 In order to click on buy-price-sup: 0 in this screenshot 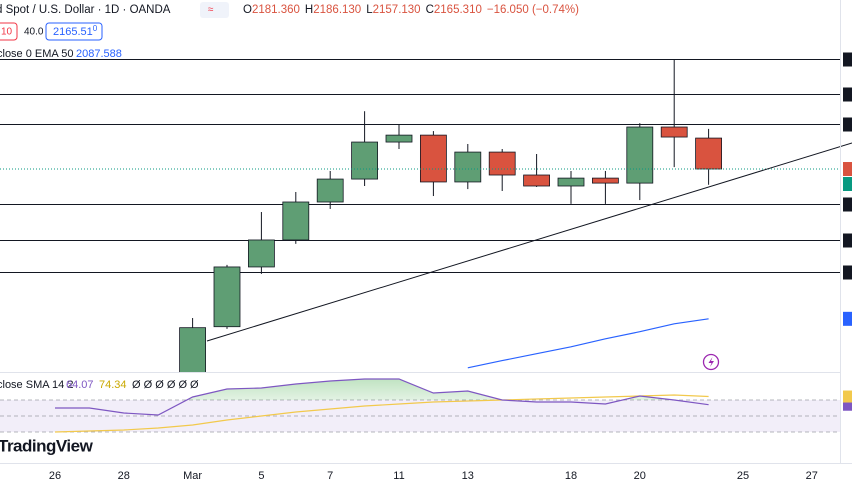, I will do `click(95, 28)`.